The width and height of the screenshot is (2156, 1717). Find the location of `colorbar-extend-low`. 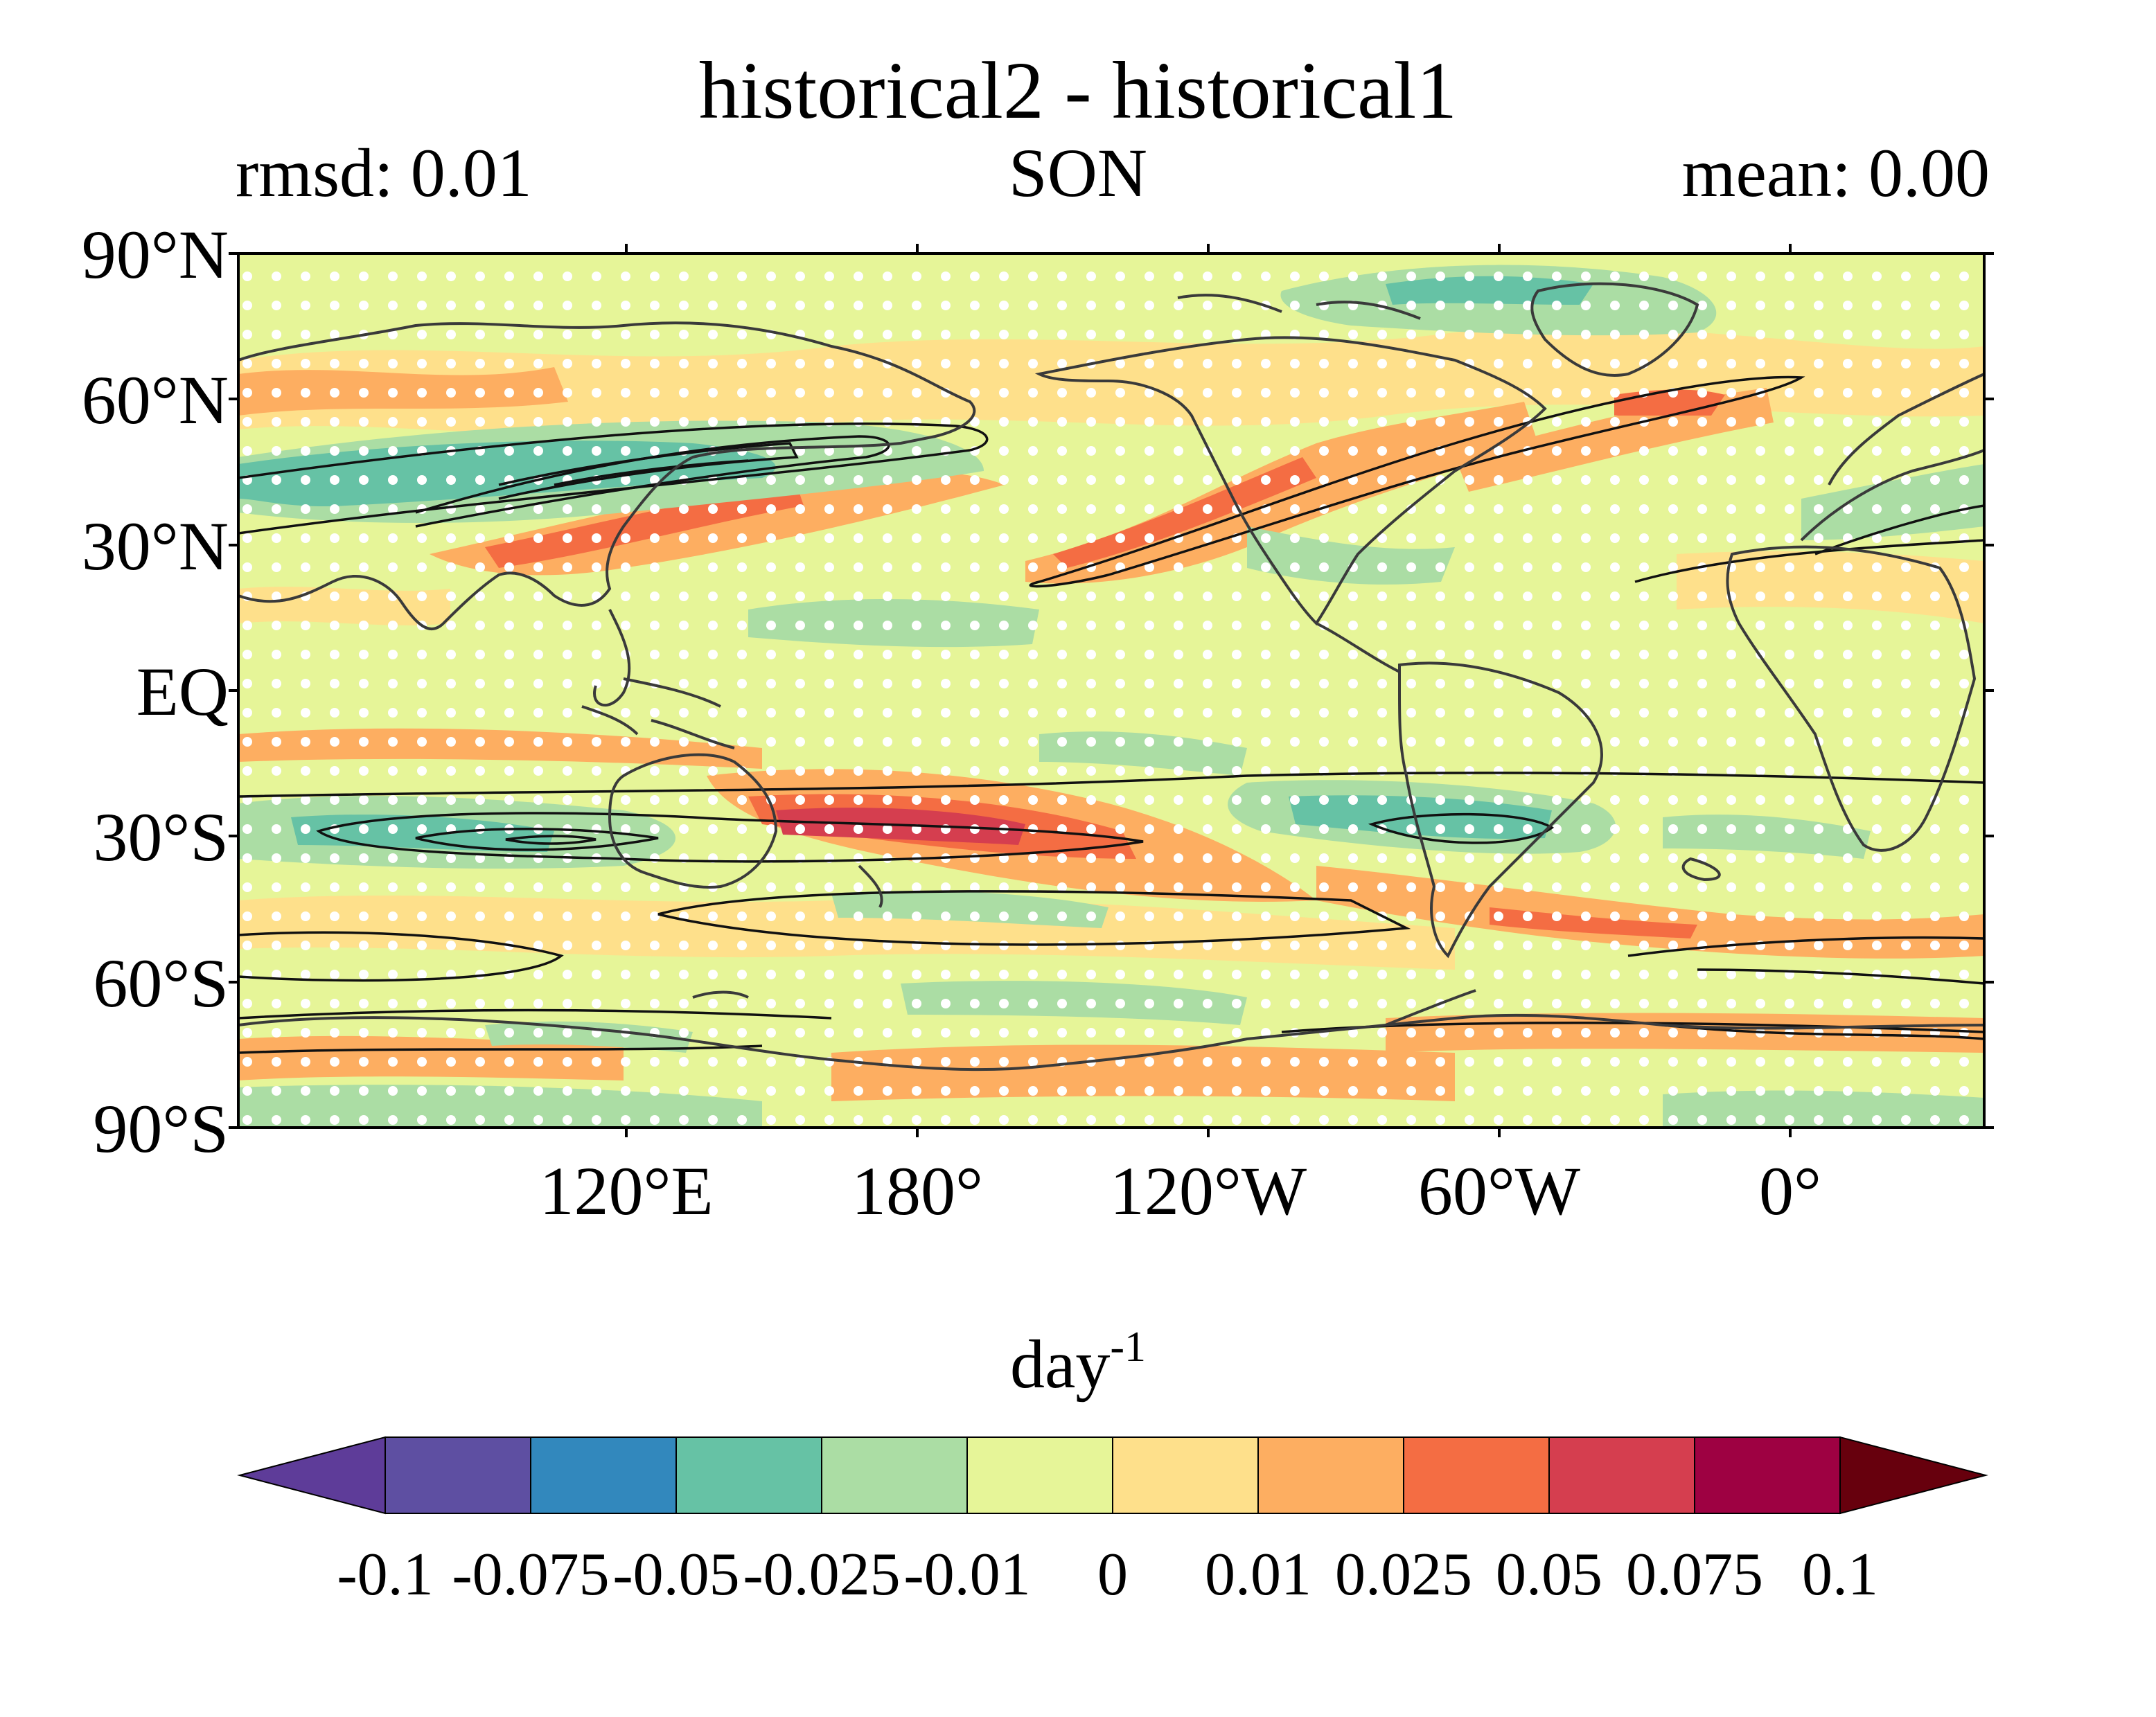

colorbar-extend-low is located at coordinates (312, 1476).